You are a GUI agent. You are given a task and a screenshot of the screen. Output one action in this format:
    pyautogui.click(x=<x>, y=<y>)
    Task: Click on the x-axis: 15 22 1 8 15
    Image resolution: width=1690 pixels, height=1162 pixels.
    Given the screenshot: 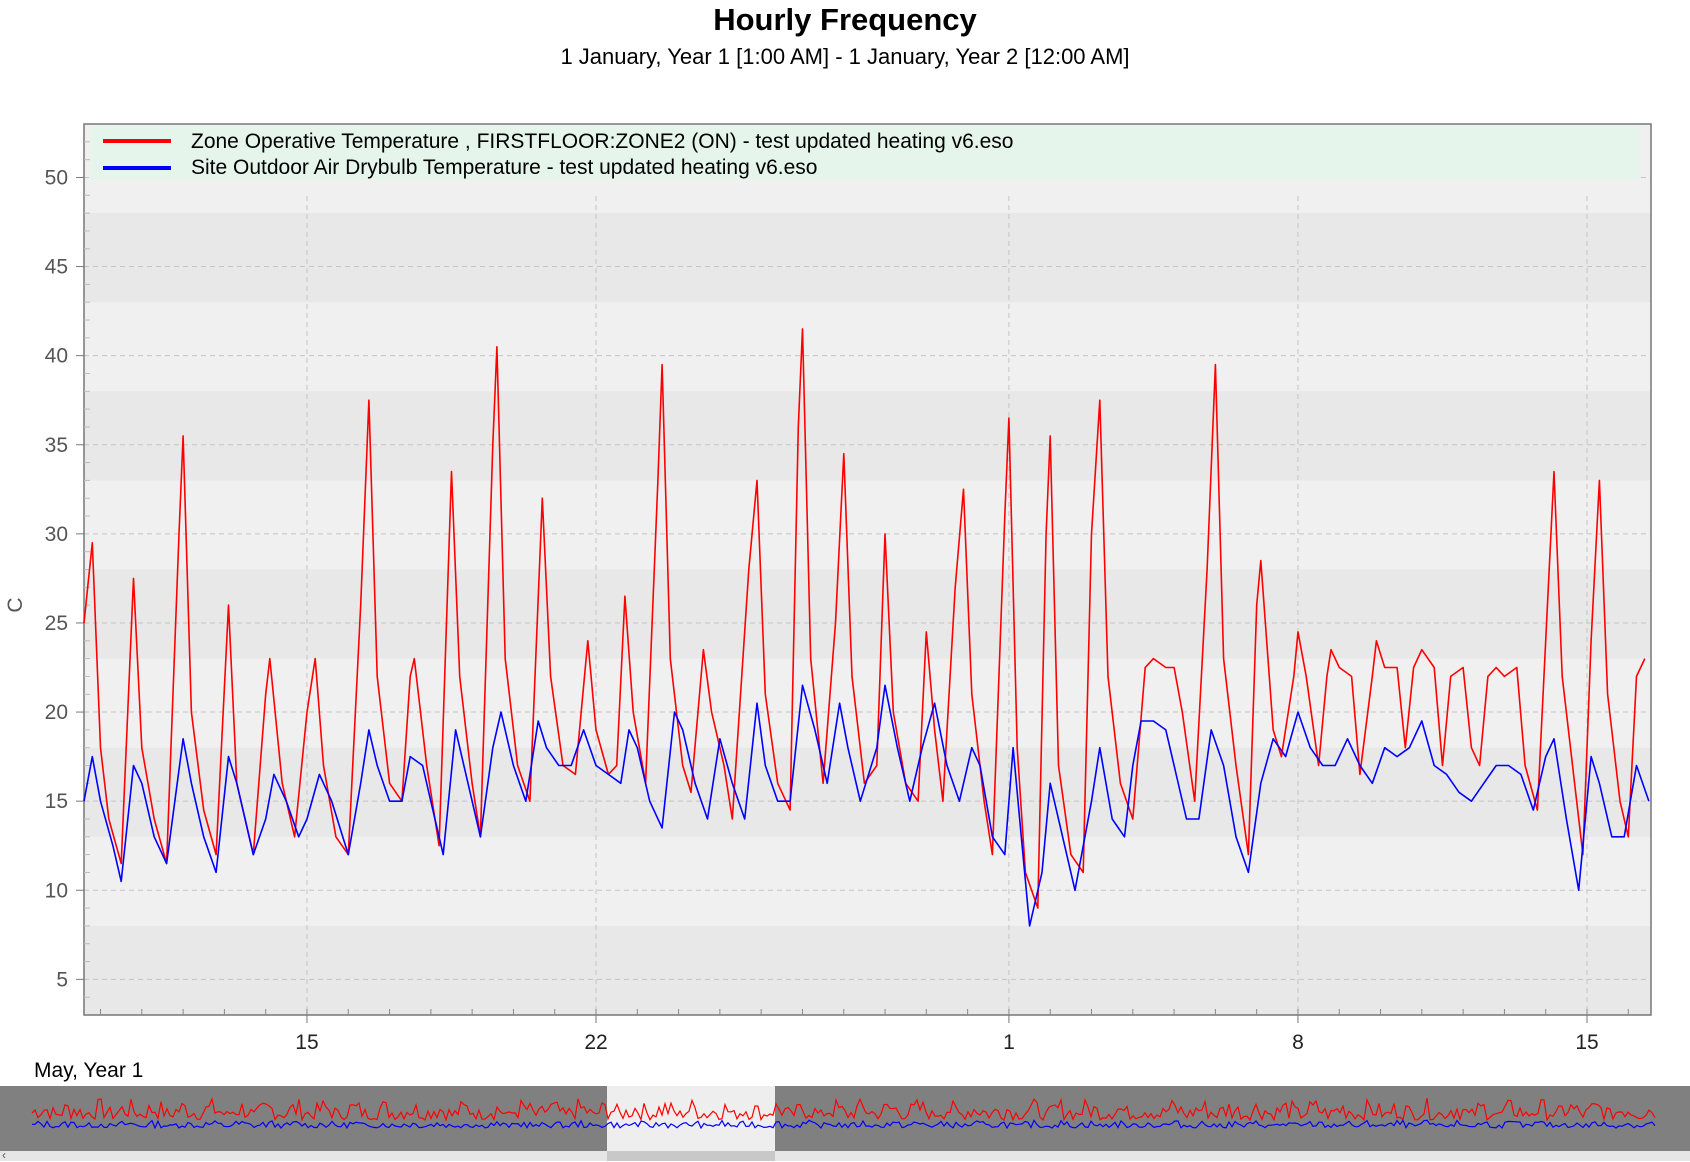 What is the action you would take?
    pyautogui.click(x=864, y=1031)
    